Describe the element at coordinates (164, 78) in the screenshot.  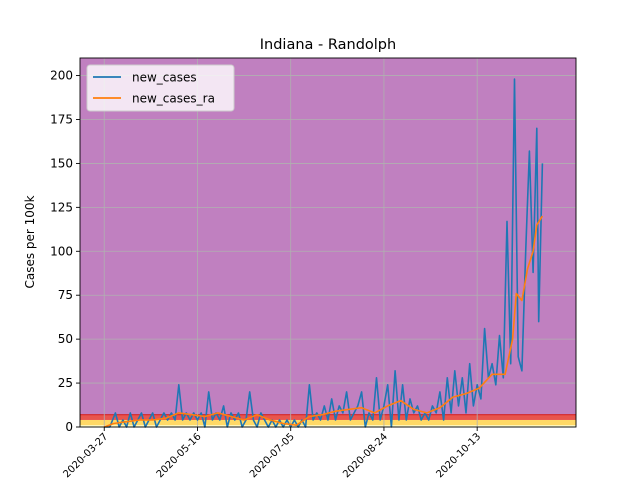
I see `legend-label-new_cases: new_cases` at that location.